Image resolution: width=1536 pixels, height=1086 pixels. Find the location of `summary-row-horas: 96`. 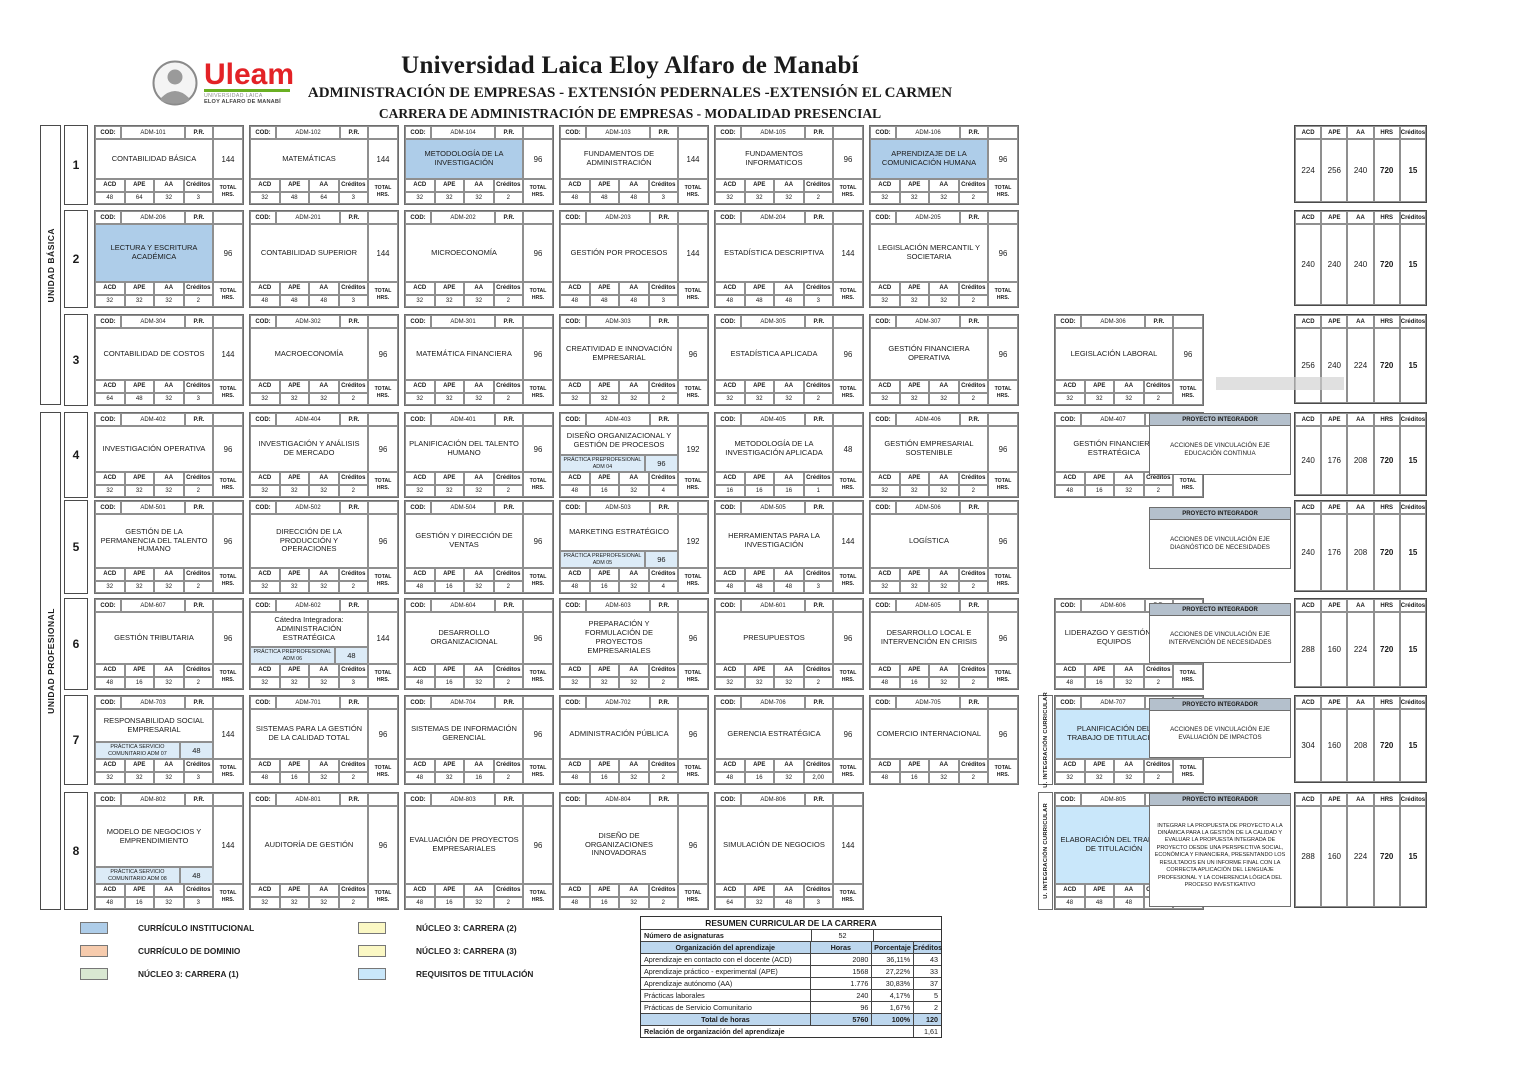

summary-row-horas: 96 is located at coordinates (840, 1007).